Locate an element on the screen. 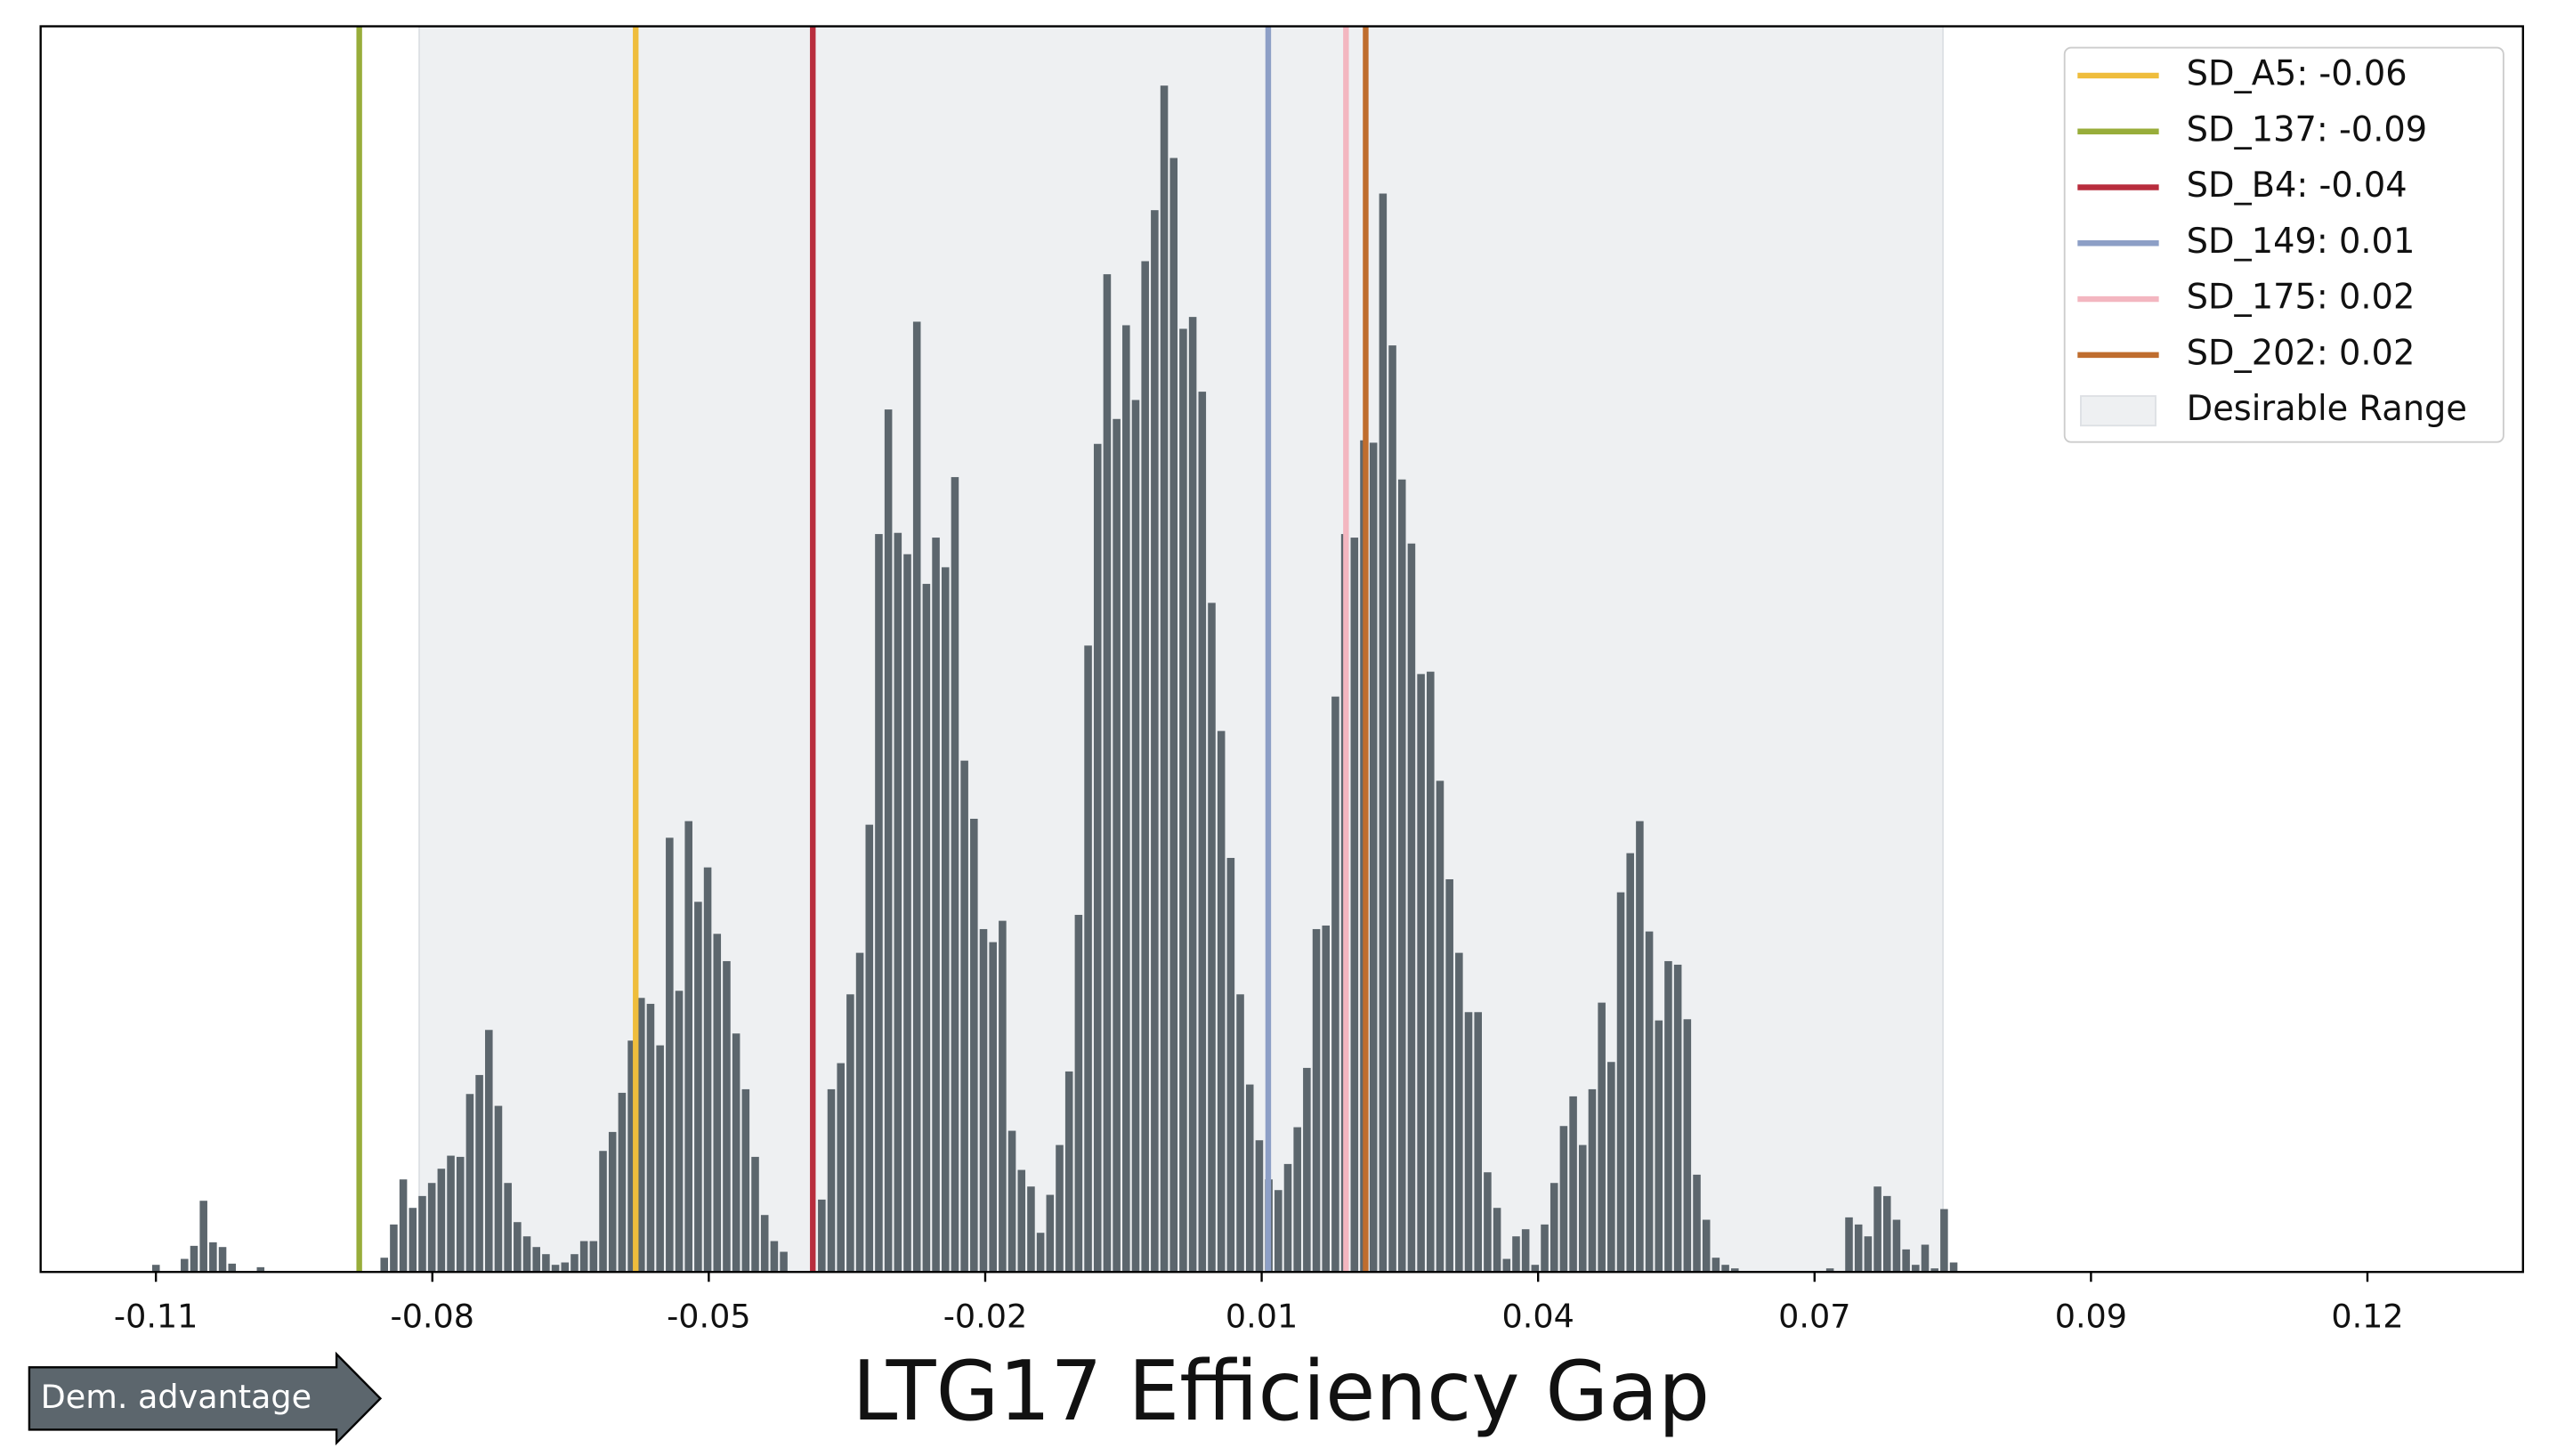 The image size is (2549, 1456). x-tick-label: 0.09 is located at coordinates (2091, 1316).